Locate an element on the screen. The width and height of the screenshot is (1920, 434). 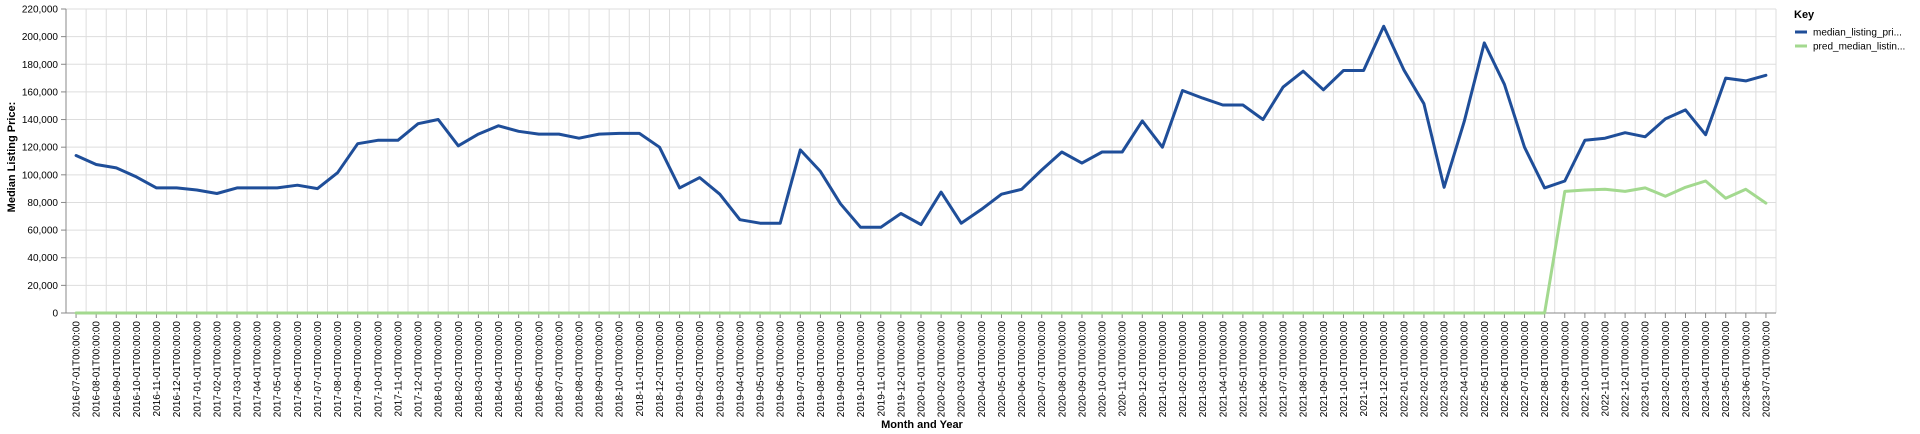
x-tick-label: 2022-03-01T00:00:00 is located at coordinates (1445, 369).